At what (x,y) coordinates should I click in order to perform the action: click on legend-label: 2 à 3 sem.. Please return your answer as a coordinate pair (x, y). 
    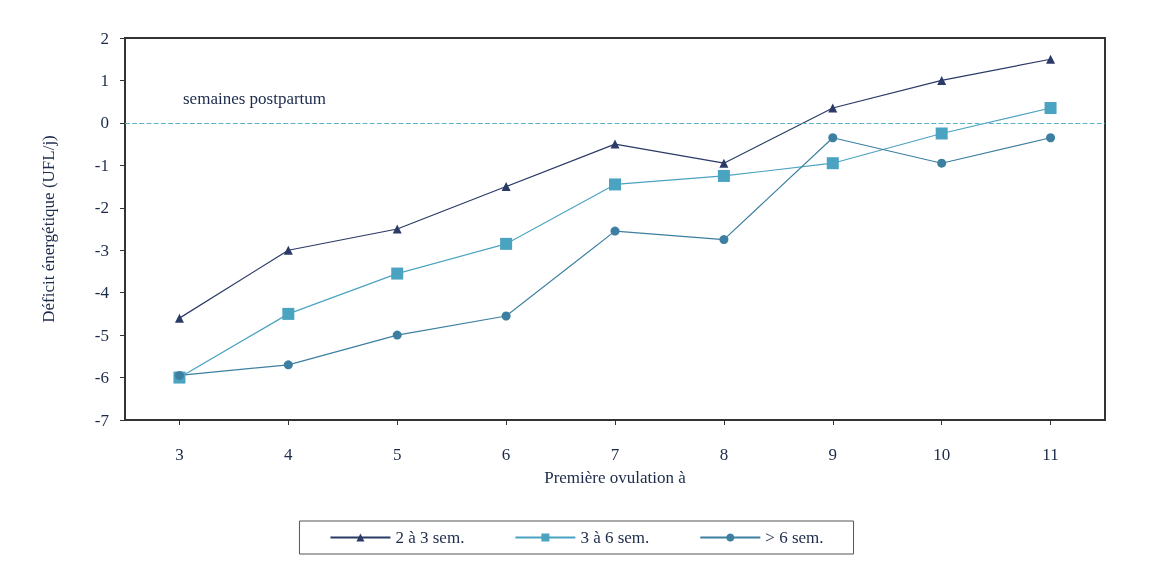
    Looking at the image, I should click on (430, 537).